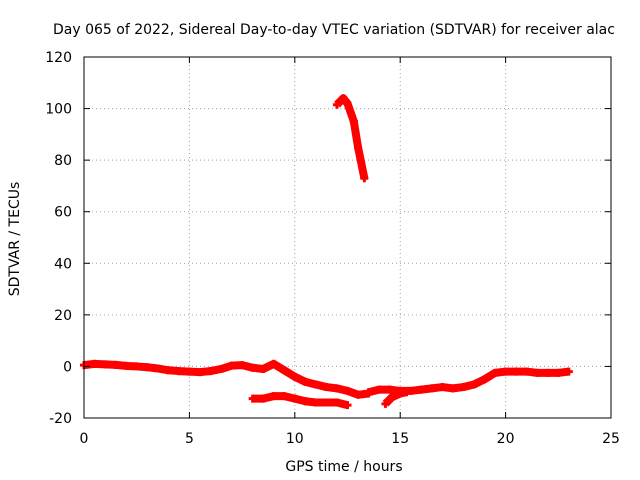 The image size is (640, 480). I want to click on x-tick-label: 15, so click(400, 439).